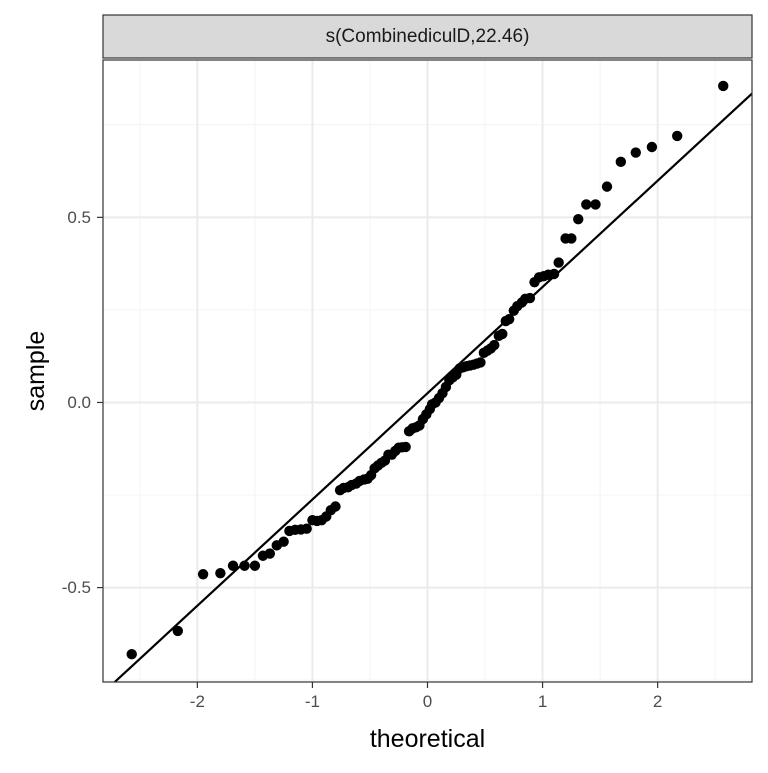 This screenshot has height=773, width=768. Describe the element at coordinates (79, 402) in the screenshot. I see `y-tick-label: 0.0` at that location.